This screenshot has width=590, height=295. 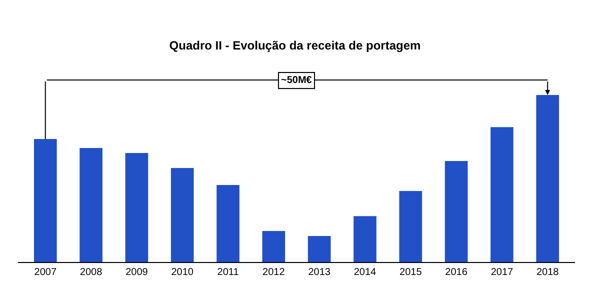 What do you see at coordinates (365, 272) in the screenshot?
I see `x-tick-label: 2014` at bounding box center [365, 272].